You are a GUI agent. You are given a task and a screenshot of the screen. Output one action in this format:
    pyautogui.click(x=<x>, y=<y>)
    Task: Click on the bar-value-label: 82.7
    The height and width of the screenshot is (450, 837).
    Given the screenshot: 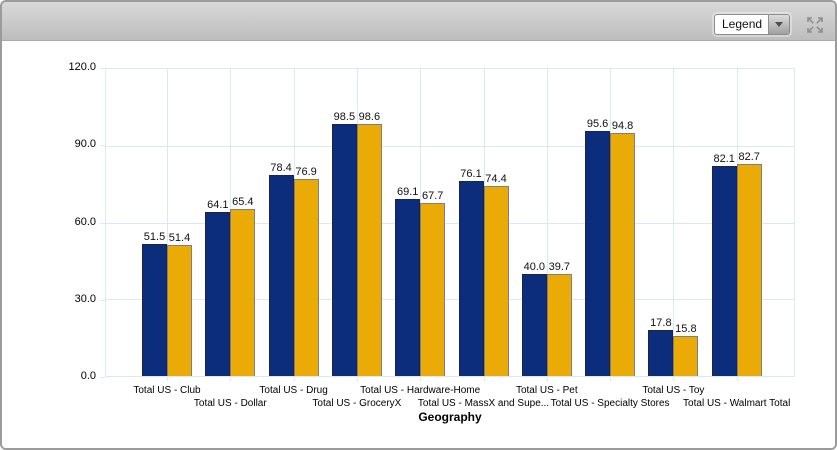 What is the action you would take?
    pyautogui.click(x=749, y=157)
    